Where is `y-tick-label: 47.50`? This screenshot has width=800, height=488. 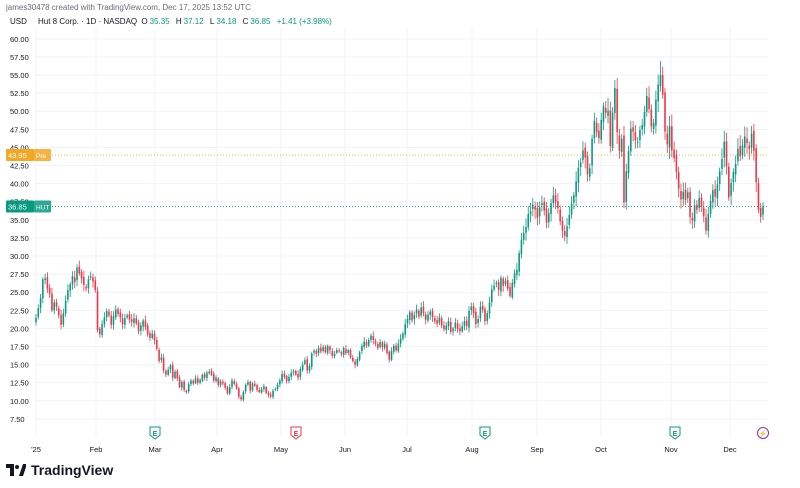 y-tick-label: 47.50 is located at coordinates (19, 129).